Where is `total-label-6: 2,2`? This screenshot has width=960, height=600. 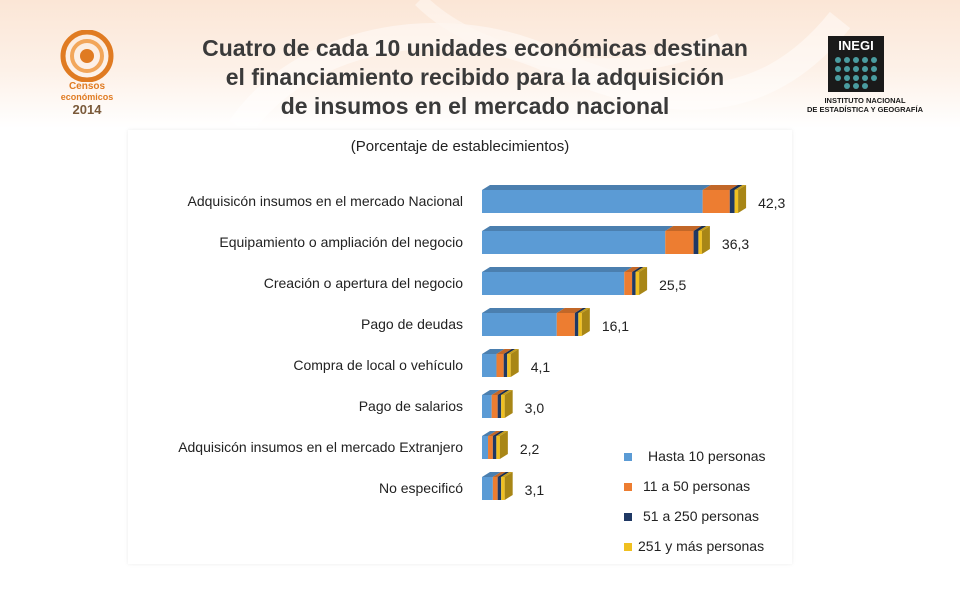 total-label-6: 2,2 is located at coordinates (530, 449).